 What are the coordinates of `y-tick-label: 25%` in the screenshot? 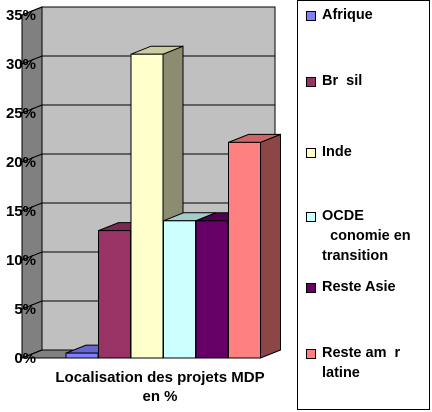 It's located at (21, 113).